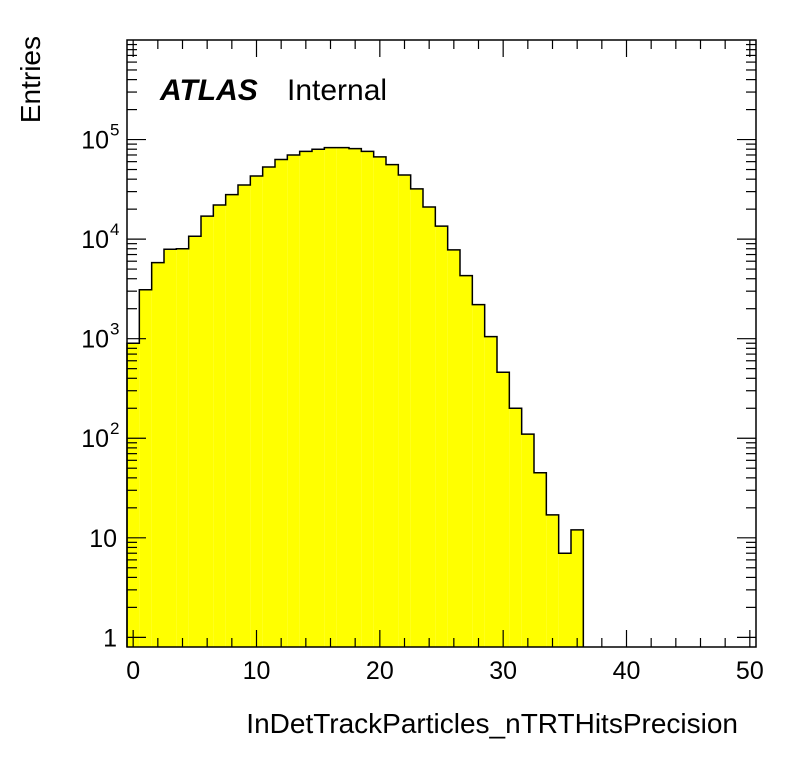  Describe the element at coordinates (337, 90) in the screenshot. I see `internal-label: Internal` at that location.